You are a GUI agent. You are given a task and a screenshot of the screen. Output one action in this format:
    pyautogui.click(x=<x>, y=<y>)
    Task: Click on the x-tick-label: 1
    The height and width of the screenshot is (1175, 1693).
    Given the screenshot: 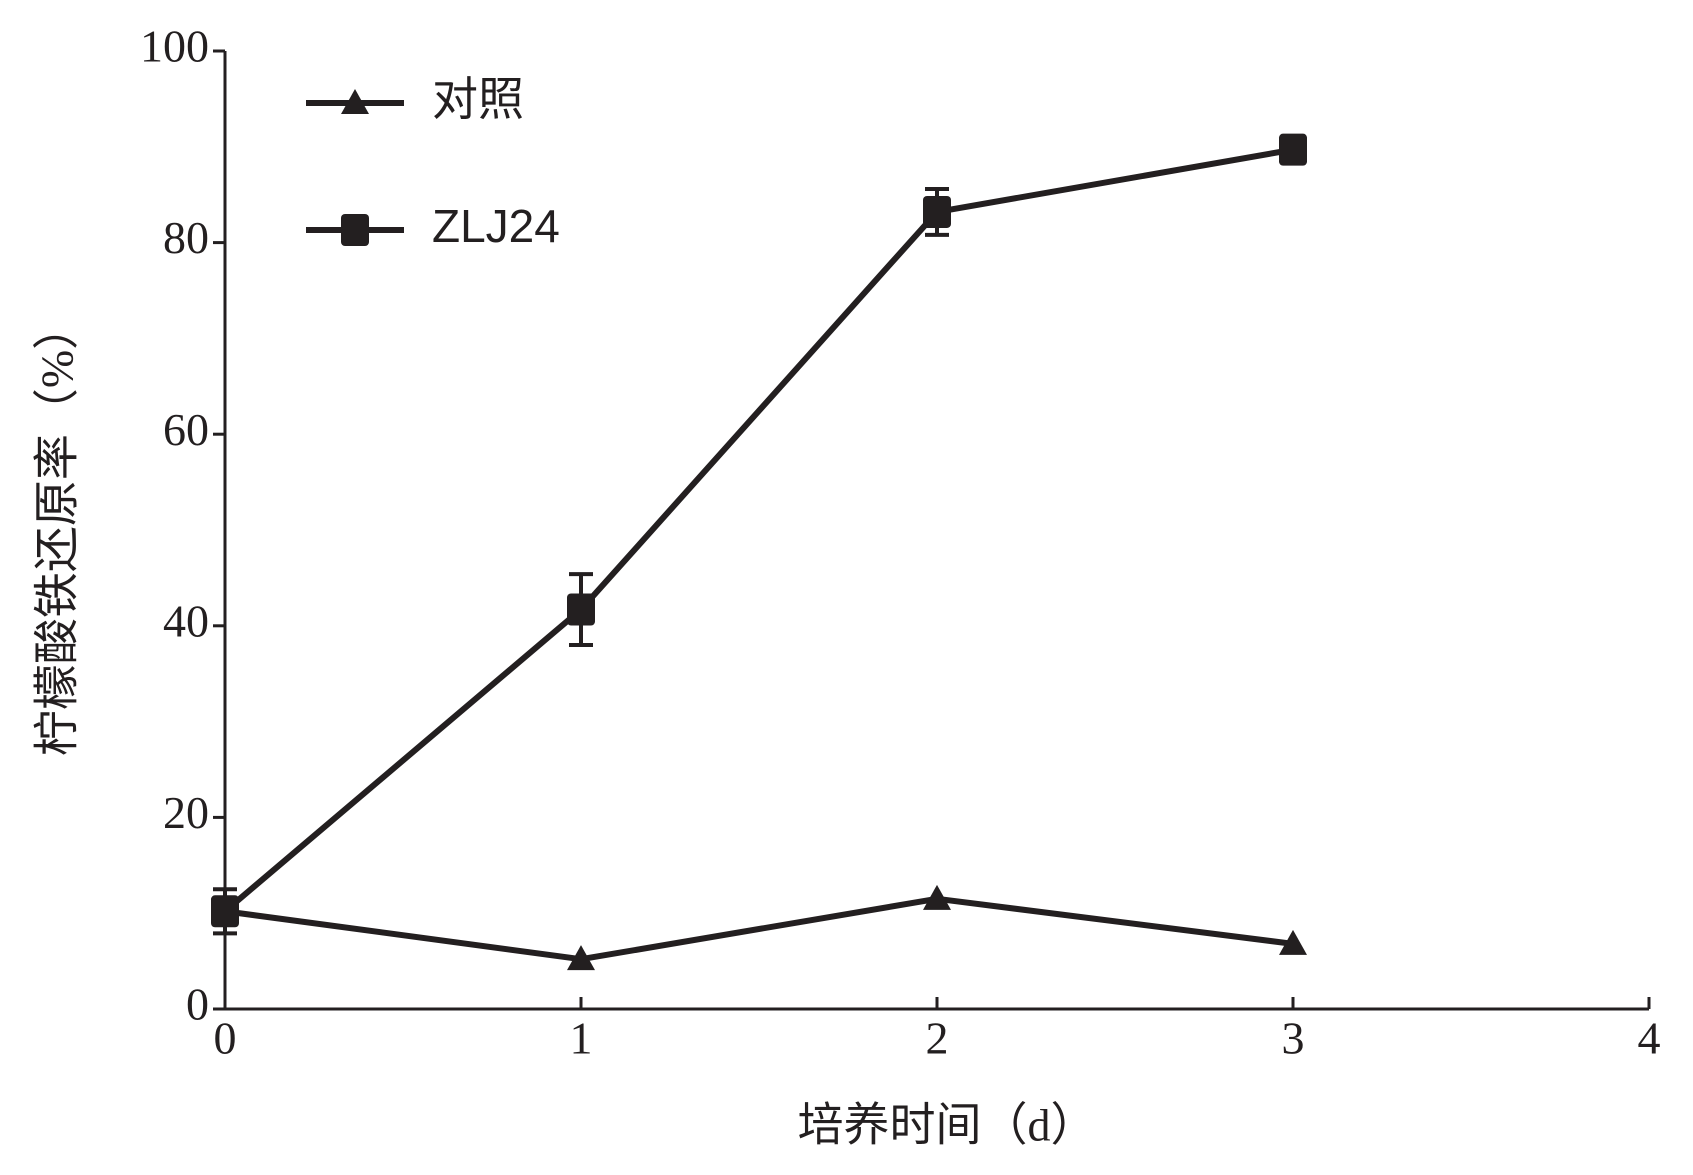 What is the action you would take?
    pyautogui.click(x=581, y=1038)
    